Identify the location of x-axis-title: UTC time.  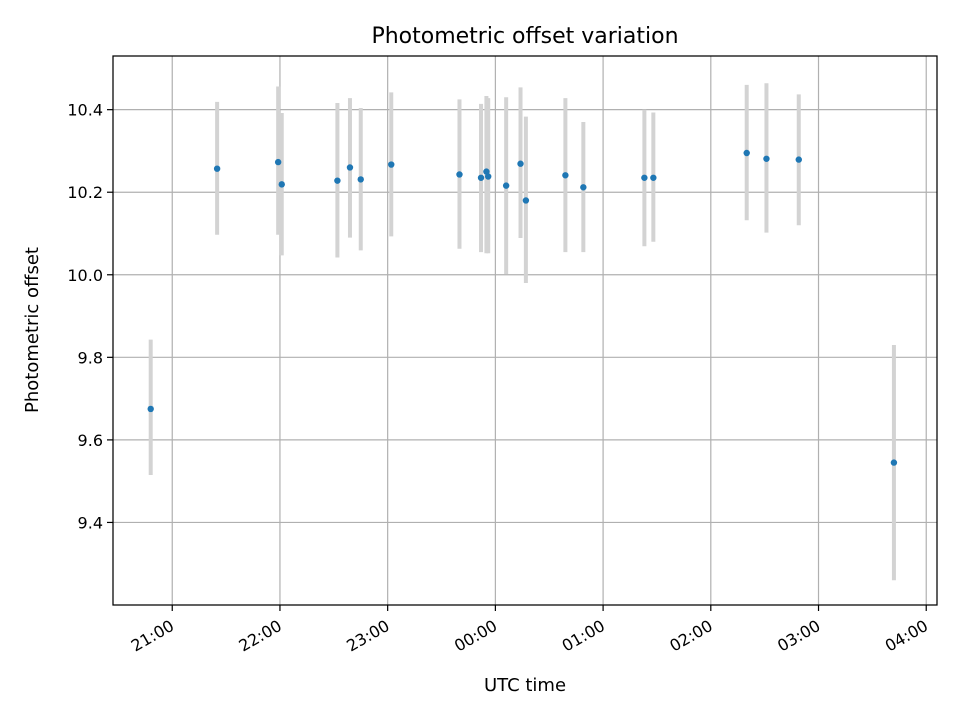
(525, 685).